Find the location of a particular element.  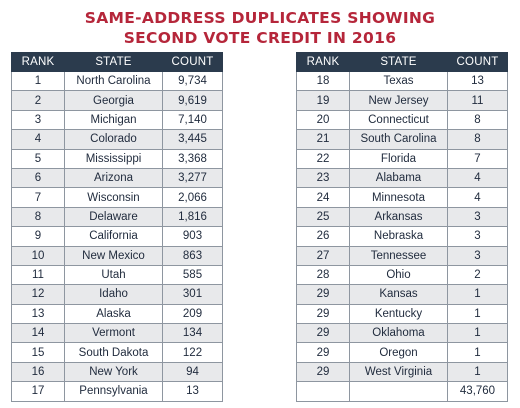

cell-rank: 1 is located at coordinates (38, 81).